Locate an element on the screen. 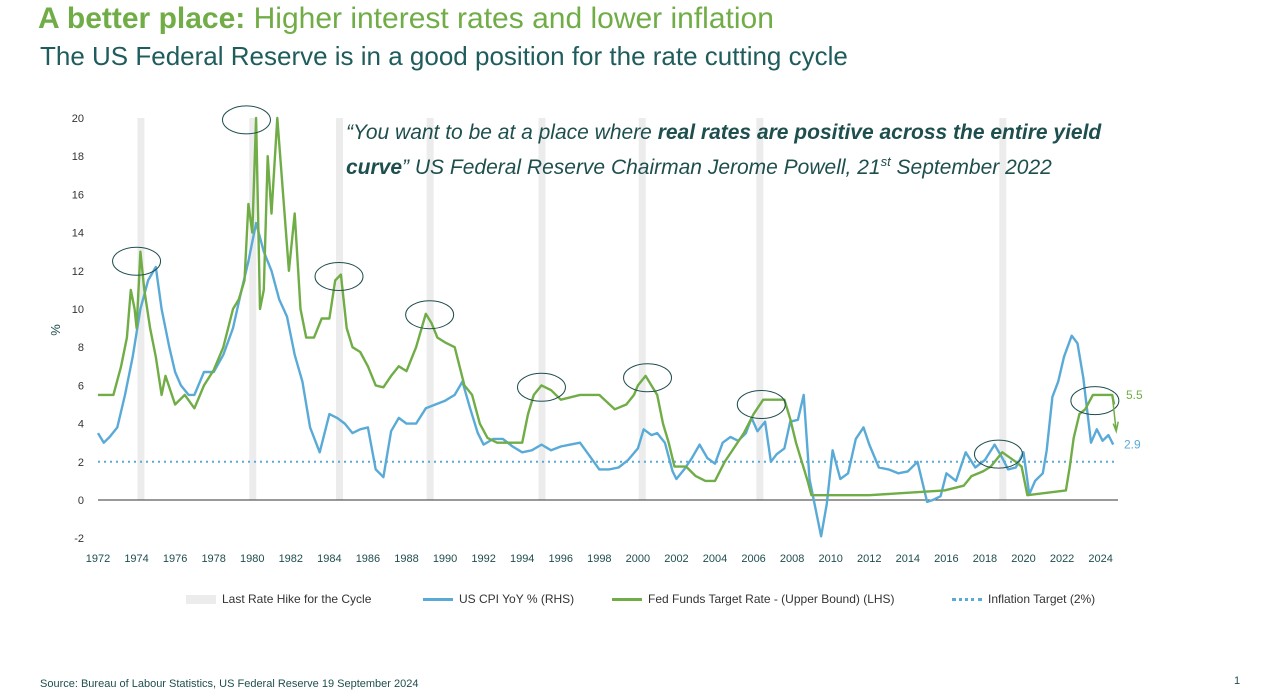 The image size is (1274, 700). y-tick-label: 16 is located at coordinates (78, 195).